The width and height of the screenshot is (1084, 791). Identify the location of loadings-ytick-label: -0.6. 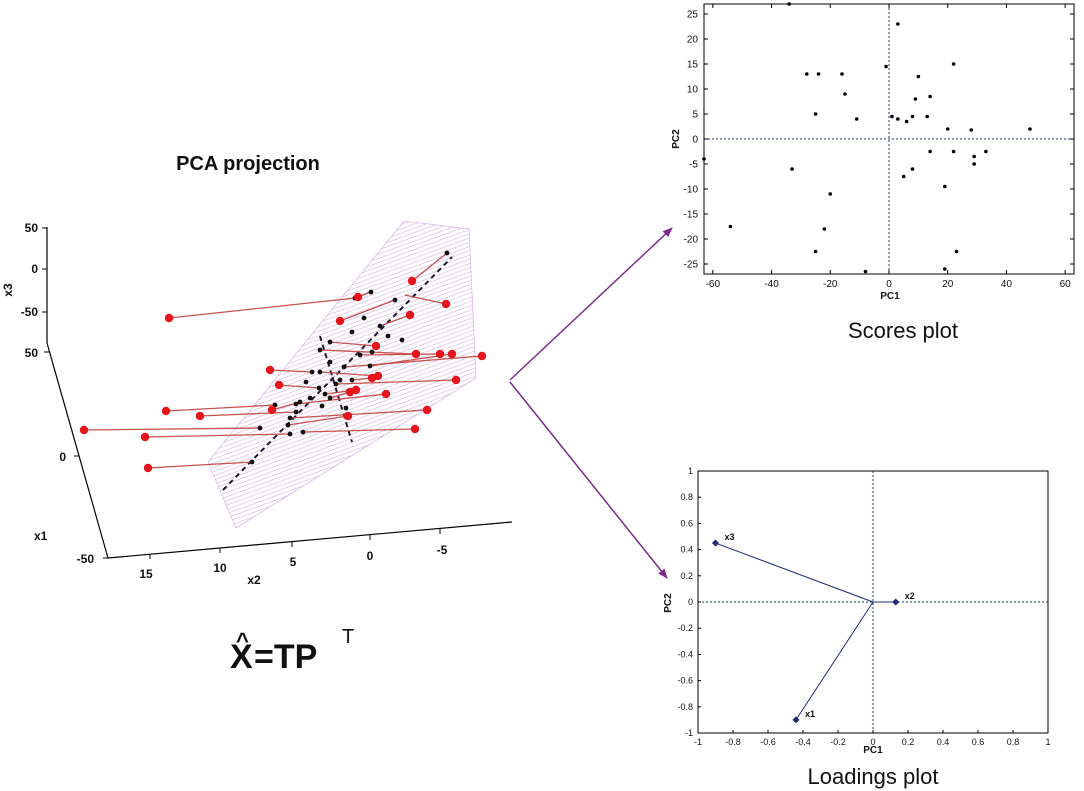
(685, 681).